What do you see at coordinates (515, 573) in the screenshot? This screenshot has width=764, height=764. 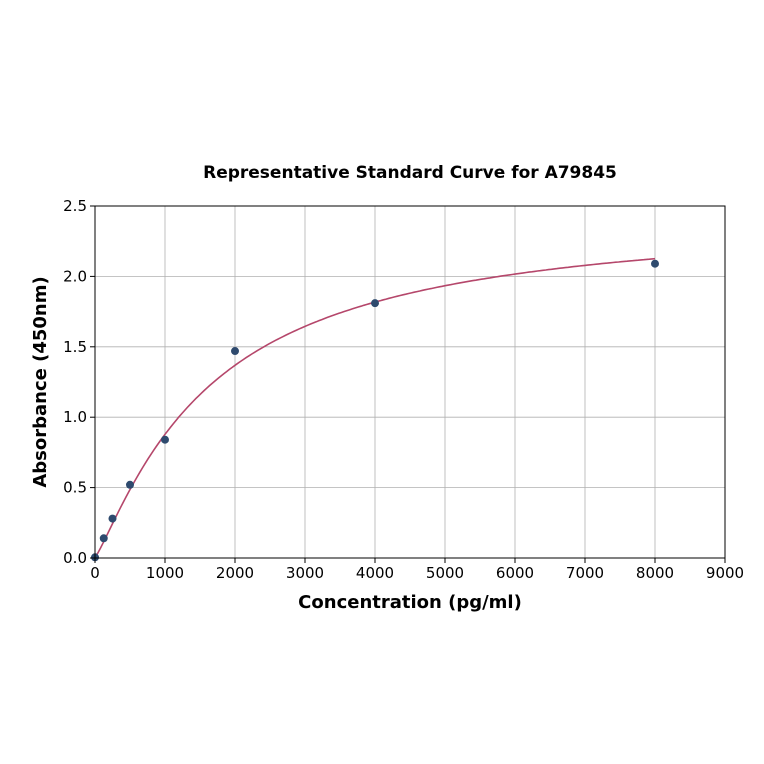 I see `x-tick-label: 6000` at bounding box center [515, 573].